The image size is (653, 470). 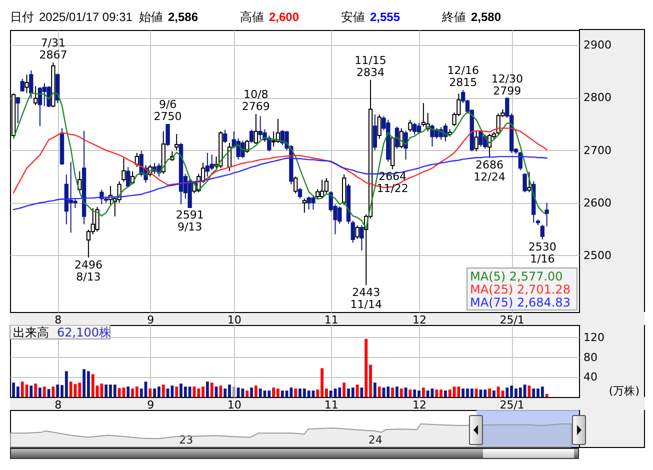 What do you see at coordinates (598, 203) in the screenshot?
I see `y-tick-label: 2600` at bounding box center [598, 203].